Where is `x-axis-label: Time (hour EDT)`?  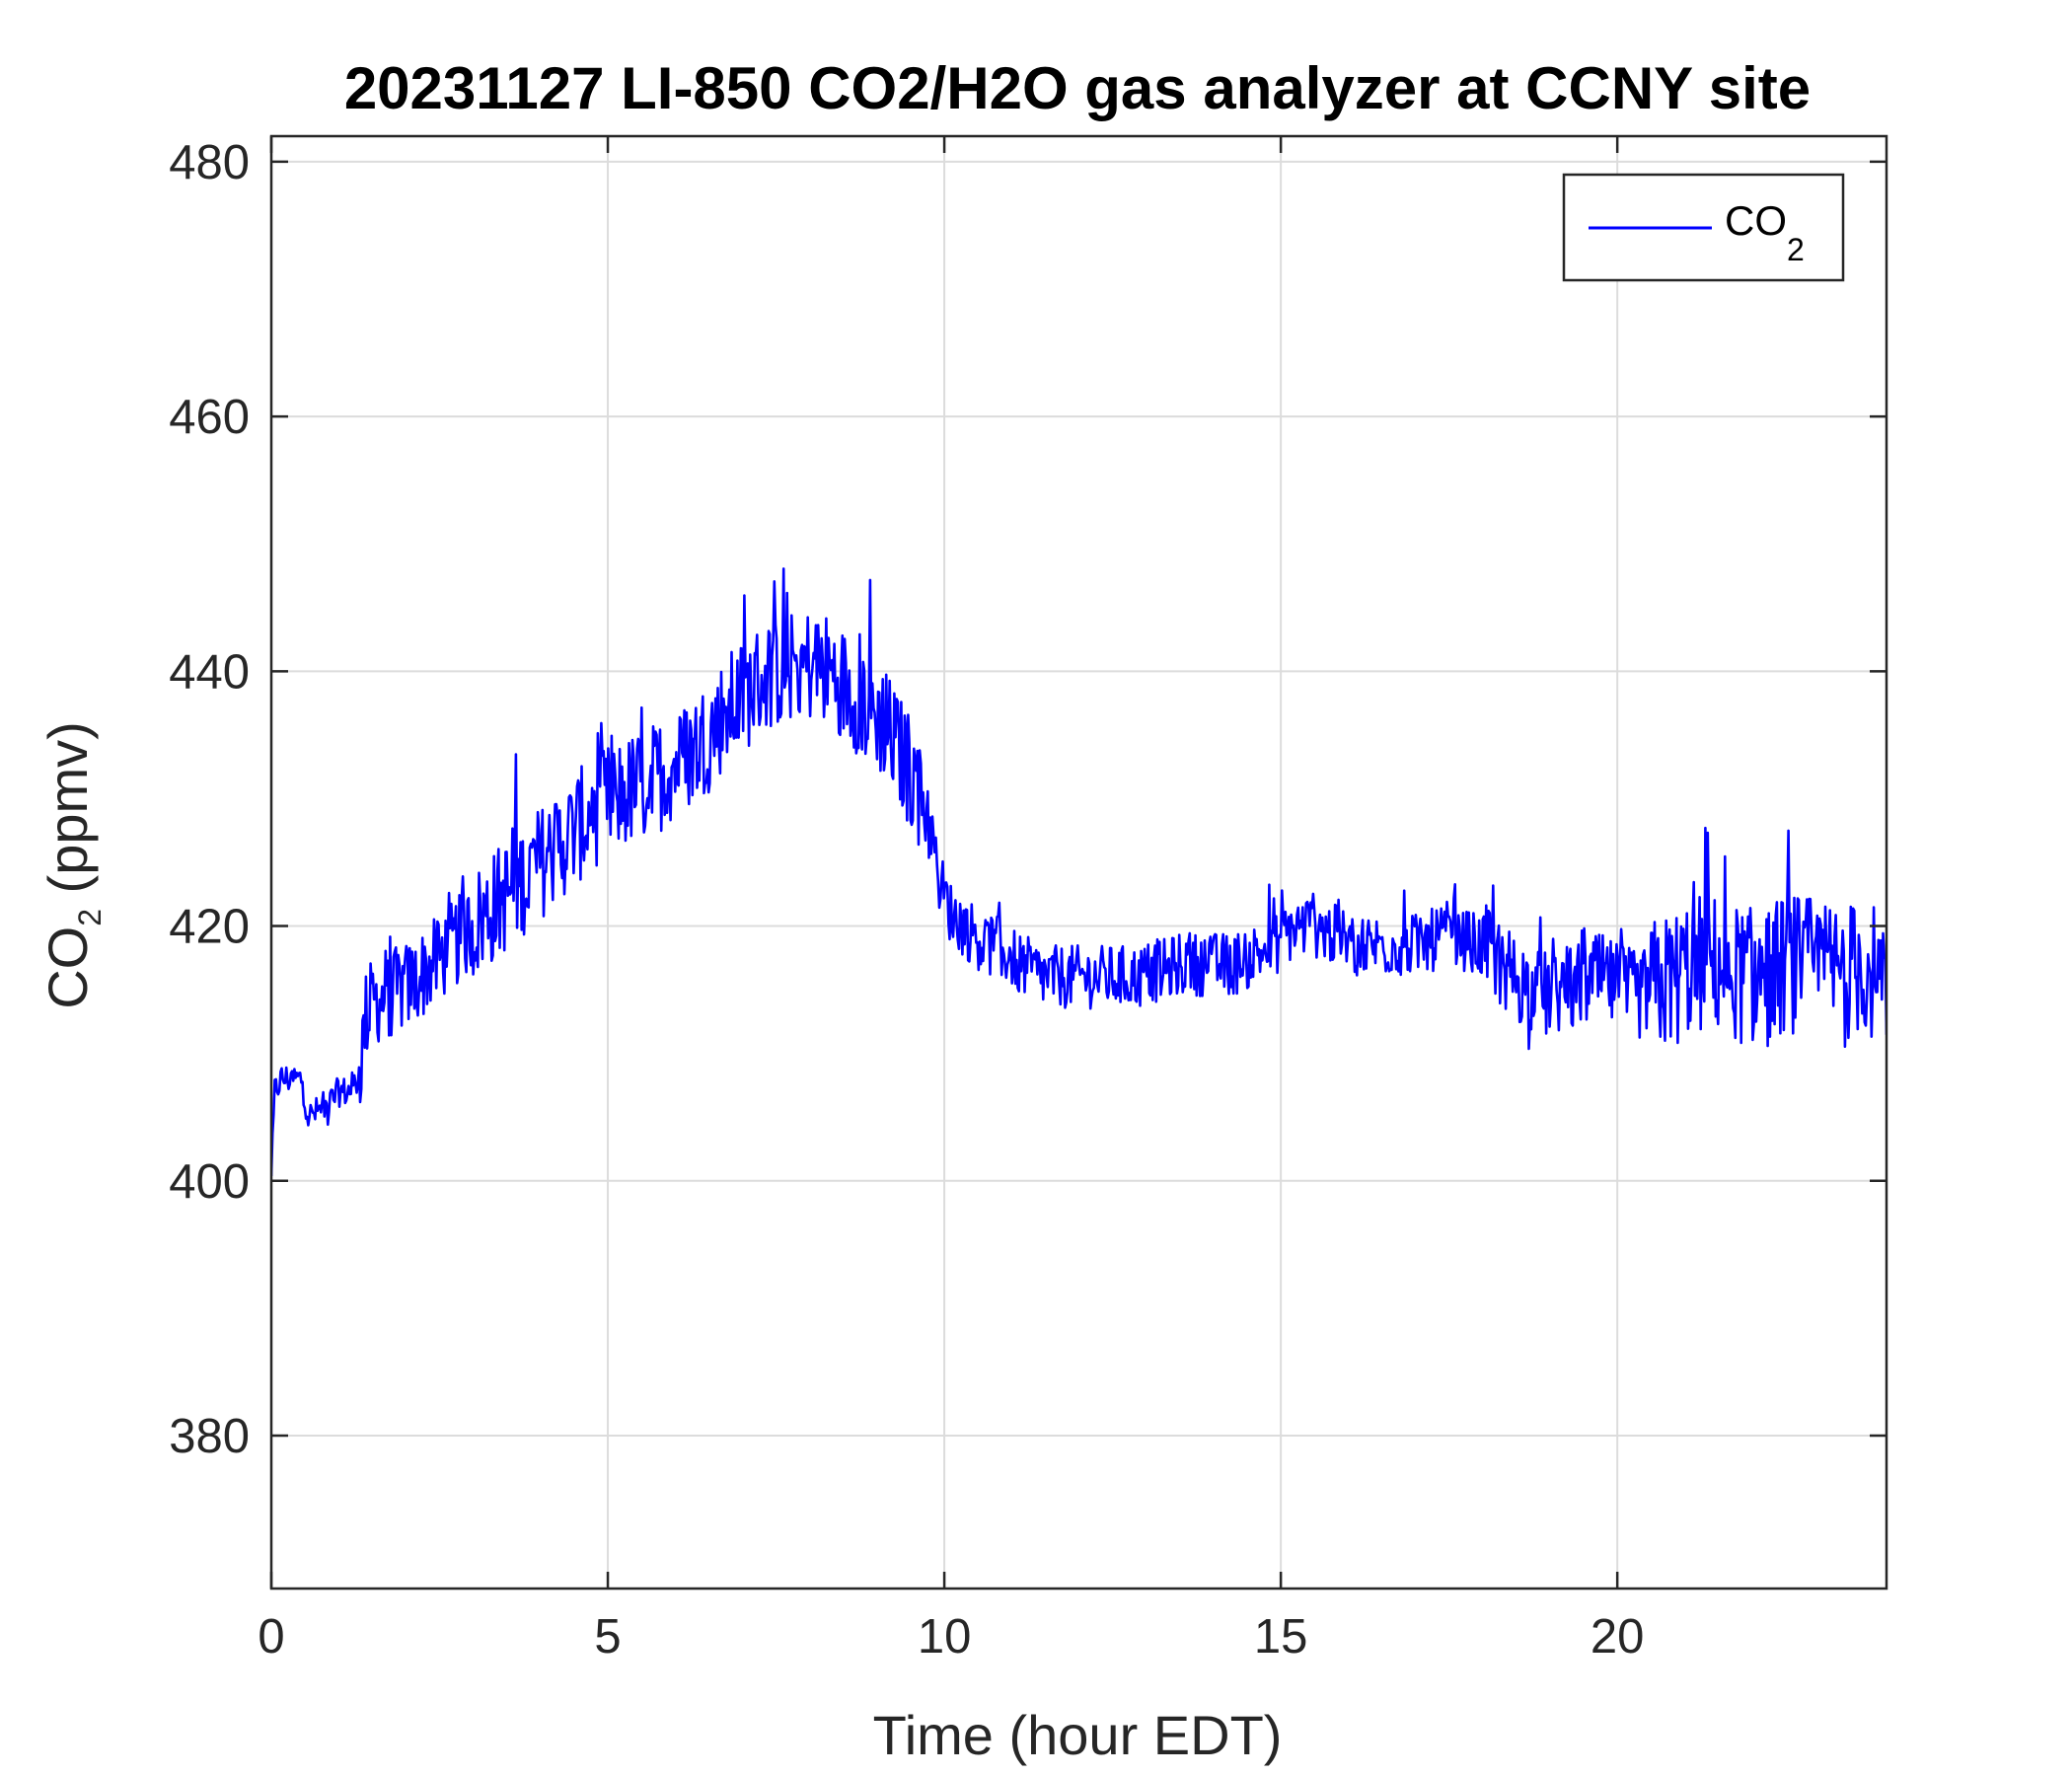 x-axis-label: Time (hour EDT) is located at coordinates (1078, 1735).